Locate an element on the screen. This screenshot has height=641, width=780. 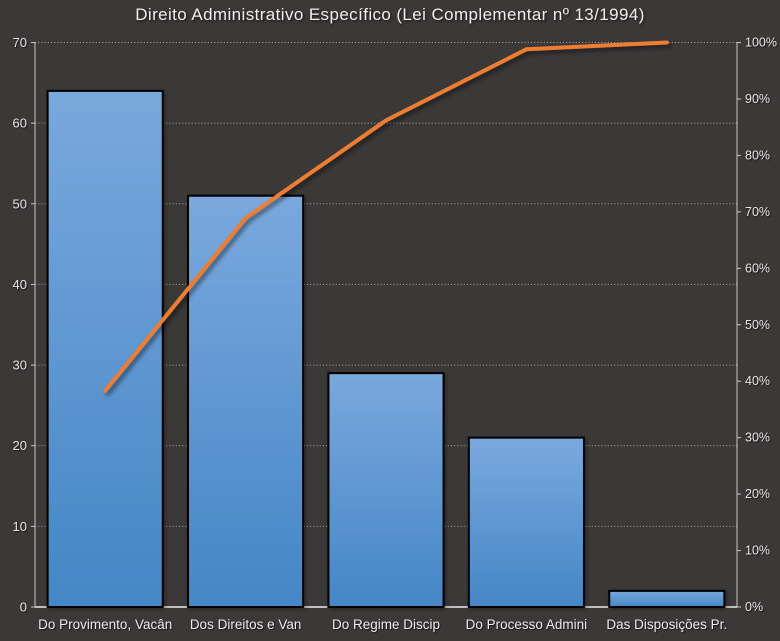
left-axis-tick-label: 20 is located at coordinates (20, 445).